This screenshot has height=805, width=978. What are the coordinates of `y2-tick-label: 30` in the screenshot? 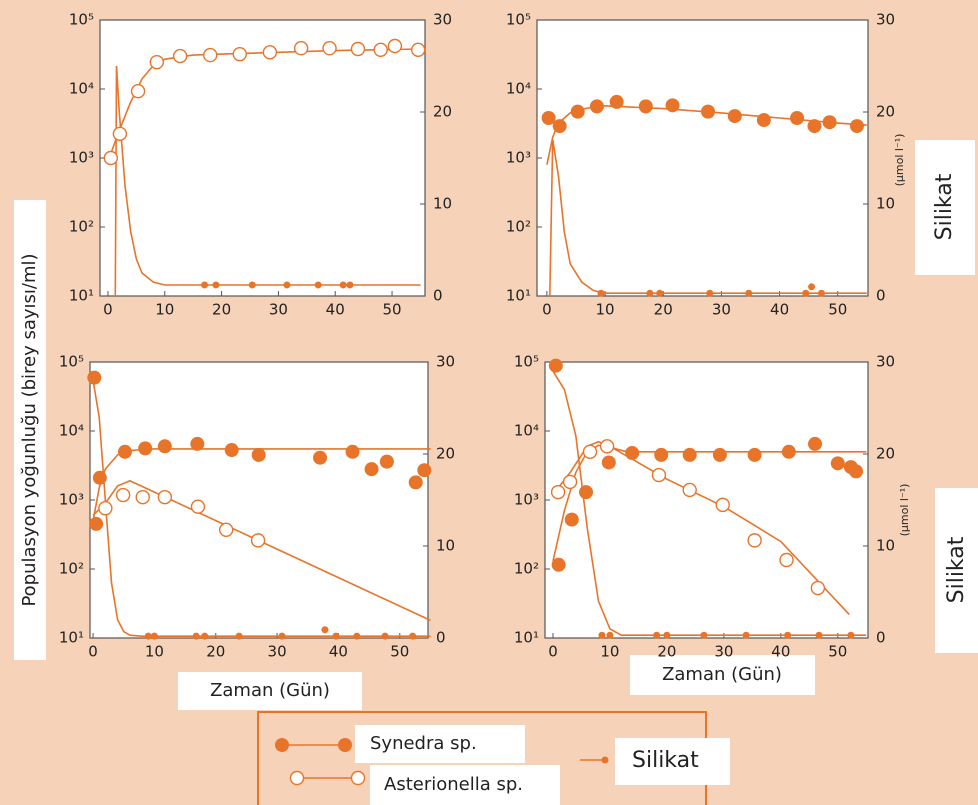 It's located at (885, 362).